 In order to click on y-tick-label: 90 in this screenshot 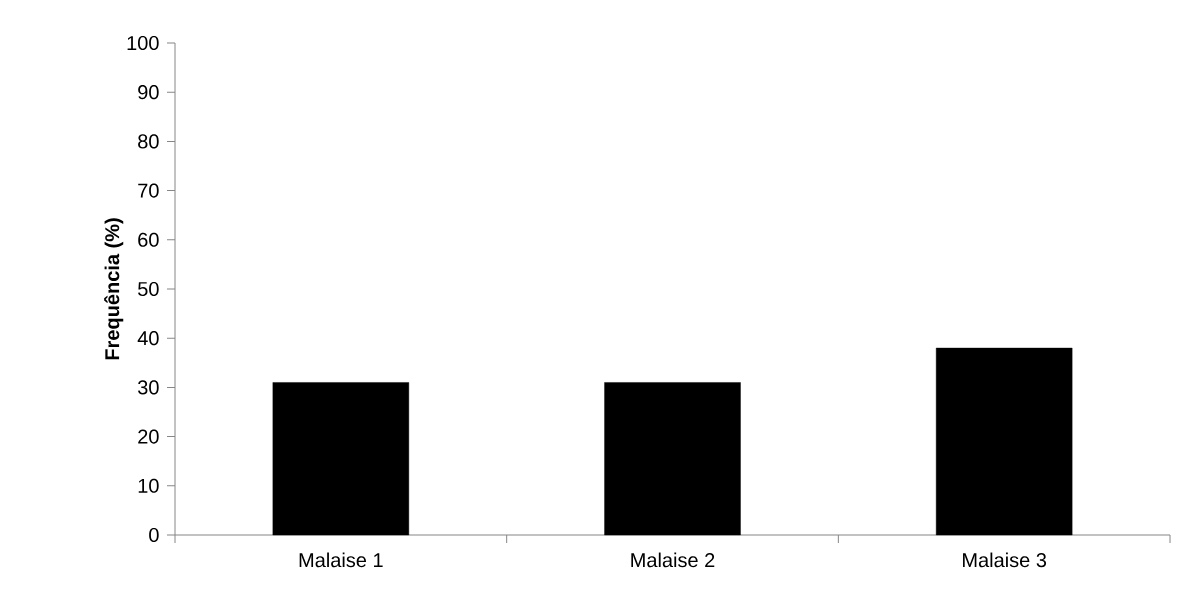, I will do `click(148, 92)`.